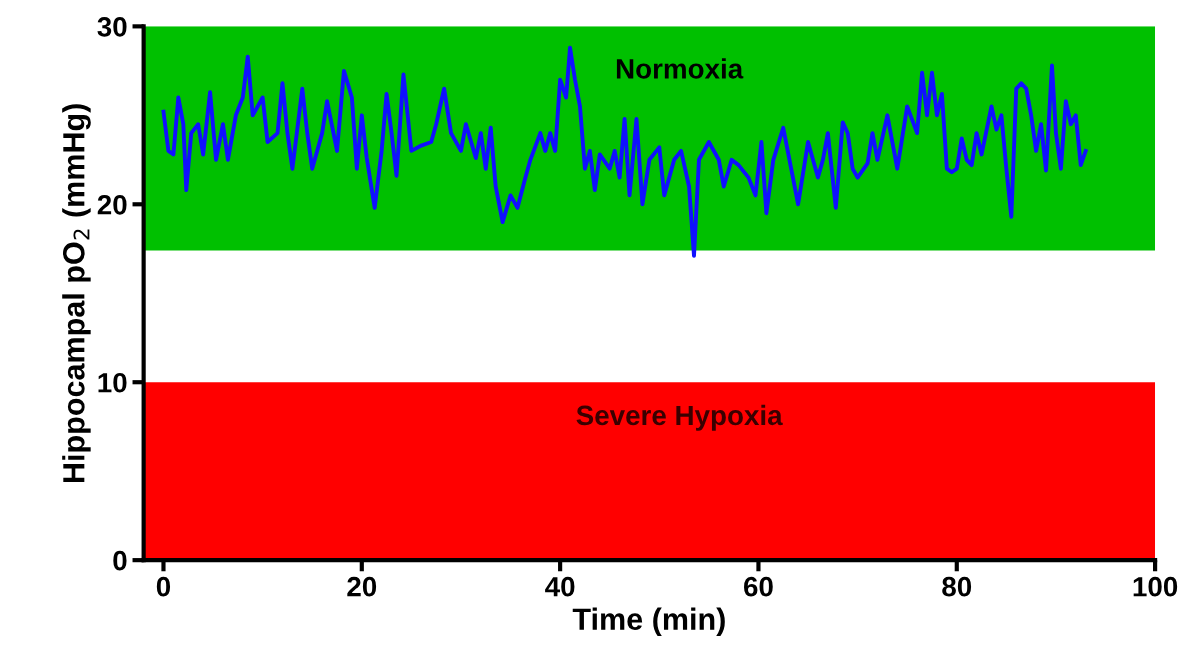 The height and width of the screenshot is (659, 1197). What do you see at coordinates (680, 68) in the screenshot?
I see `band-label: Normoxia` at bounding box center [680, 68].